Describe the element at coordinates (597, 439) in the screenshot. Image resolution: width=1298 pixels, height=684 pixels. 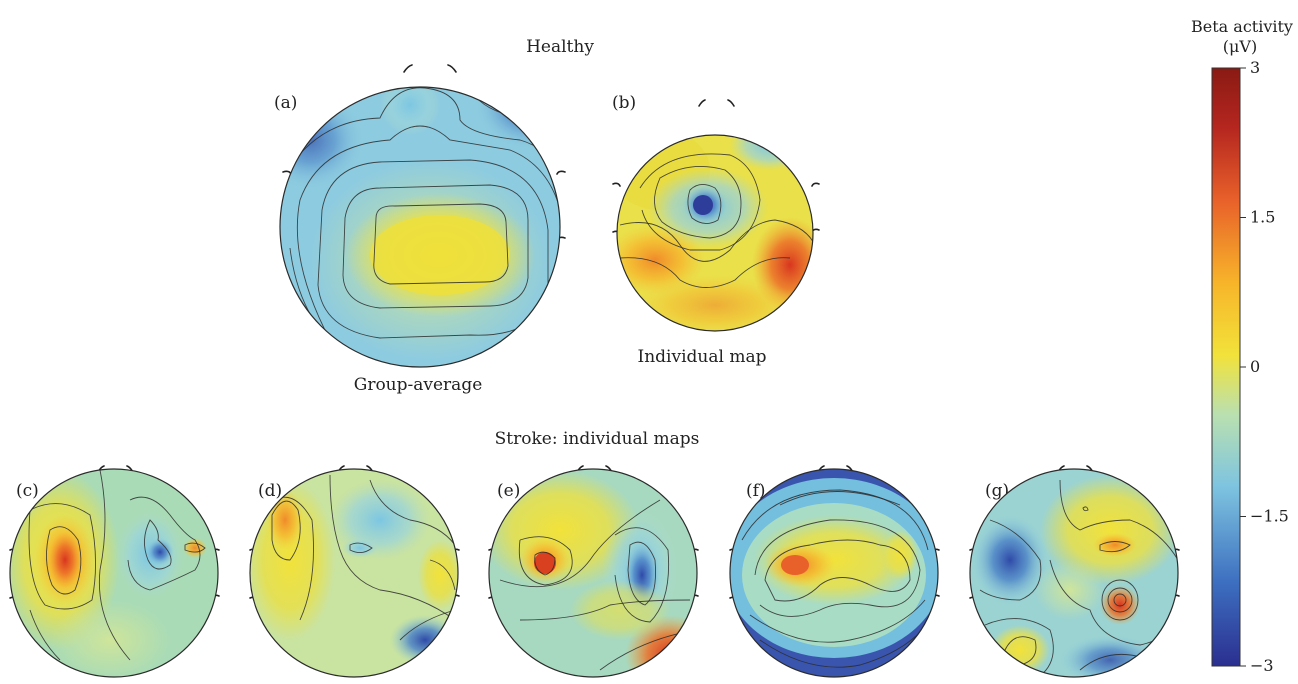
I see `stroke-title: Stroke: individual maps` at that location.